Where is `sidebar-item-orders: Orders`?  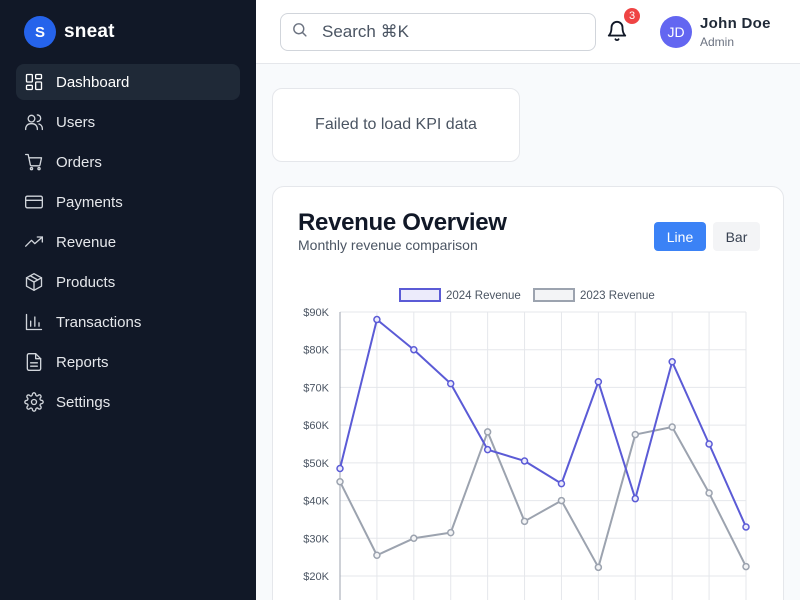 sidebar-item-orders: Orders is located at coordinates (128, 162).